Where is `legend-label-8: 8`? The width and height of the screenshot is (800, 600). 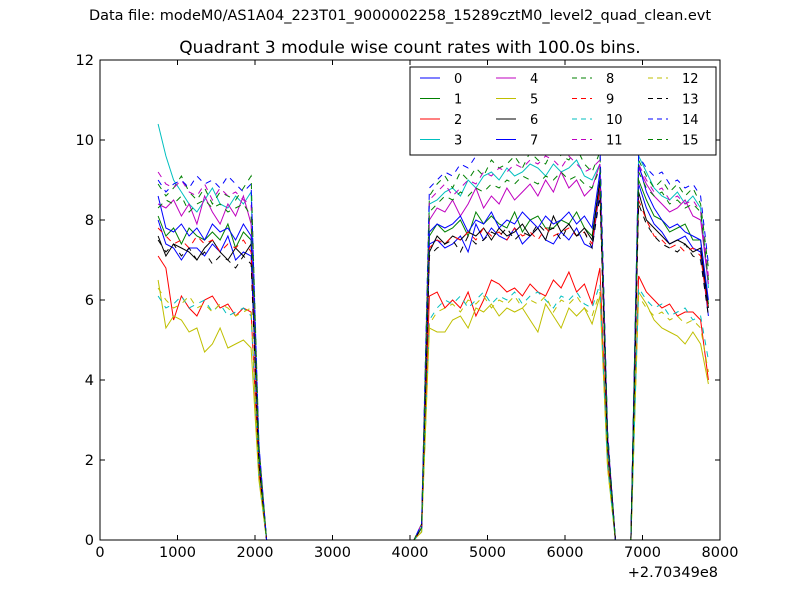
legend-label-8: 8 is located at coordinates (610, 79).